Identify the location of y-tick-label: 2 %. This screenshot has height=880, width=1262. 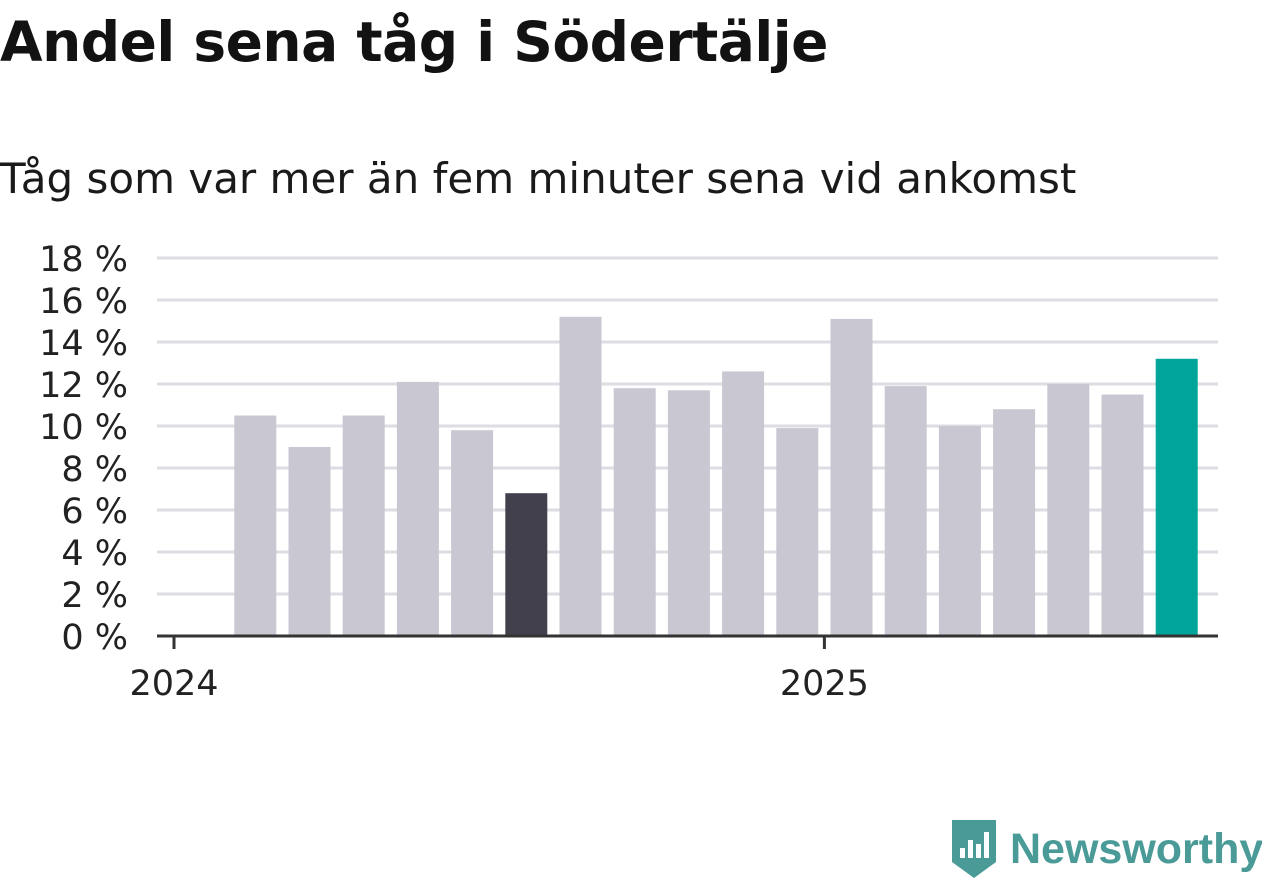
(94, 596).